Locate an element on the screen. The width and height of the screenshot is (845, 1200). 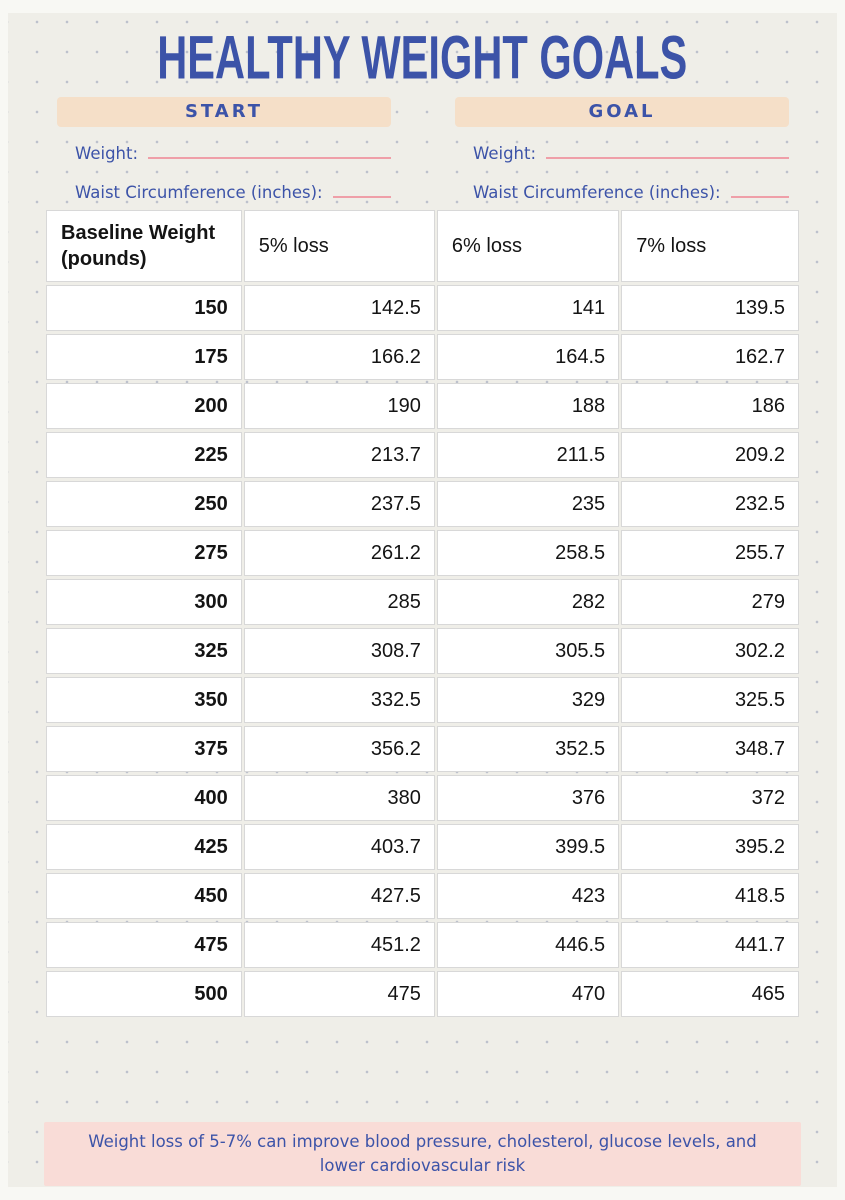
baseline-weight-cell: 200 is located at coordinates (144, 406).